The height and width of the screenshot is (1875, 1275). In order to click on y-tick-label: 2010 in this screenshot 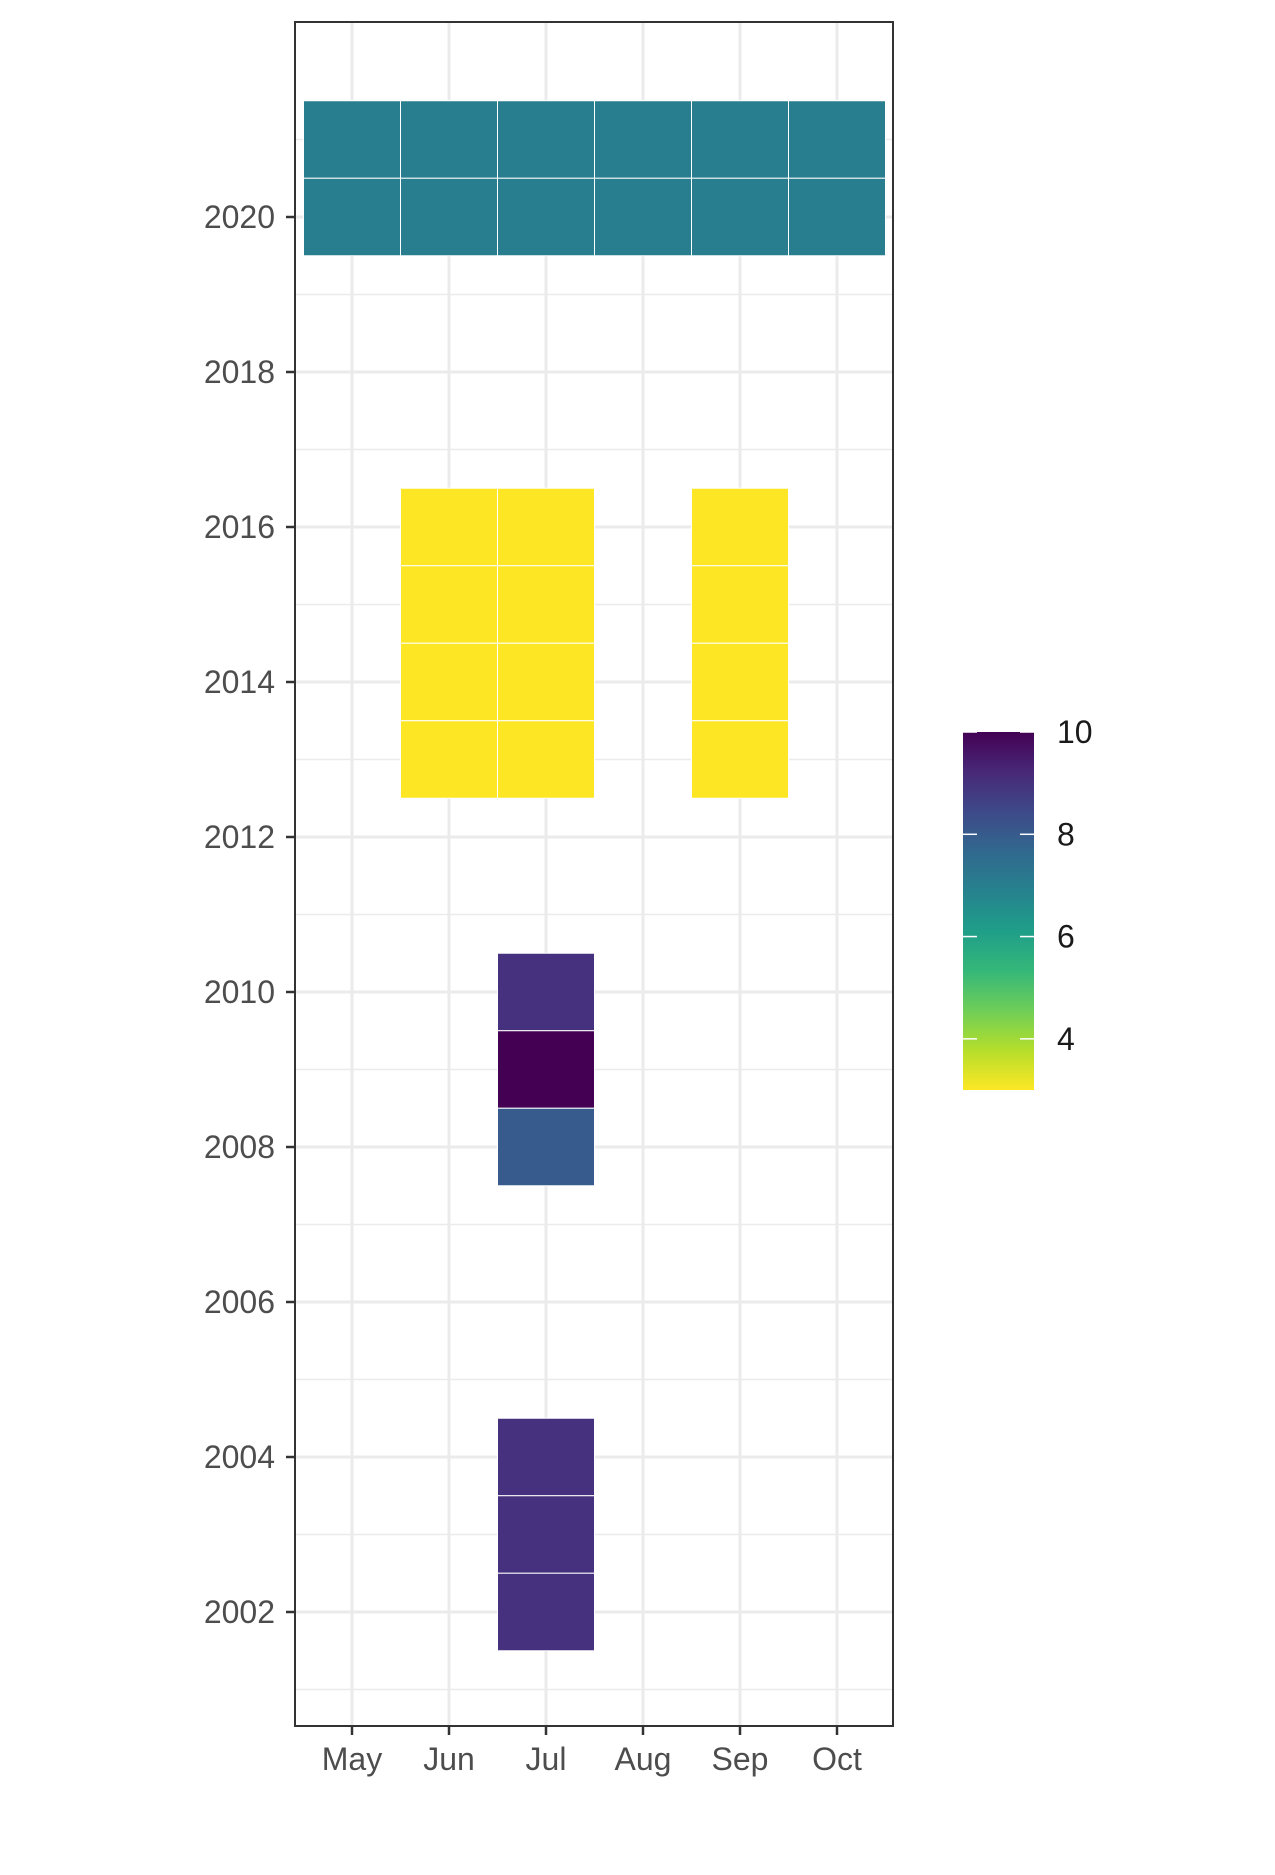, I will do `click(239, 992)`.